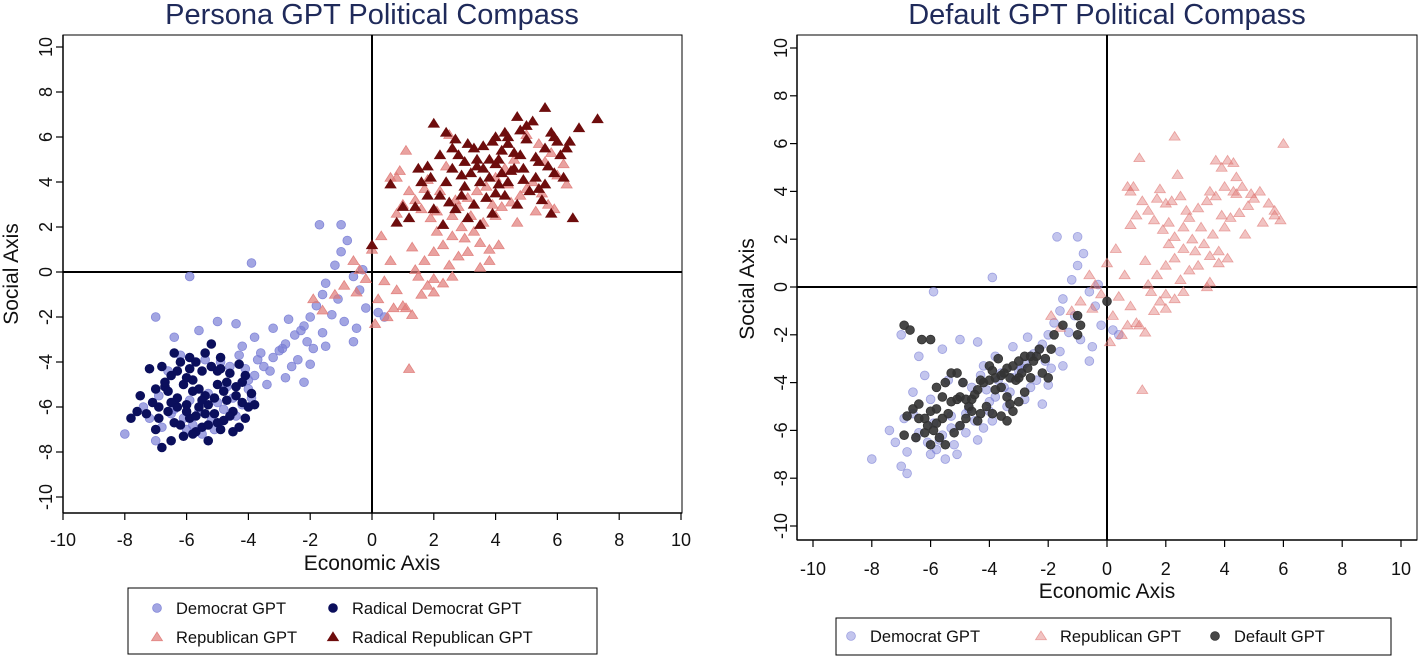 The height and width of the screenshot is (656, 1418). Describe the element at coordinates (813, 569) in the screenshot. I see `x-tick-label: -10` at that location.